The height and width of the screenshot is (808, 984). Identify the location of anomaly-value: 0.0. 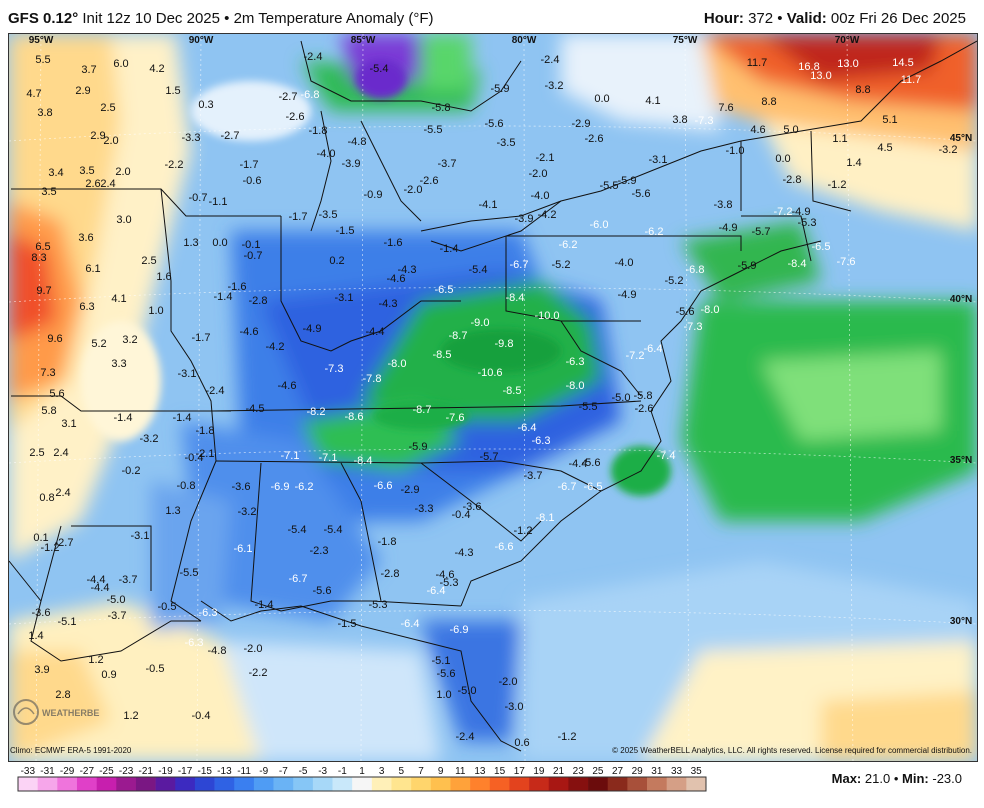
(219, 243).